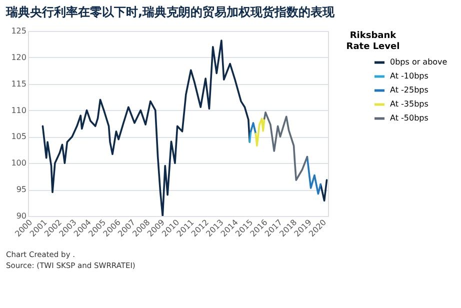  Describe the element at coordinates (18, 163) in the screenshot. I see `y-tick-label: 100` at that location.